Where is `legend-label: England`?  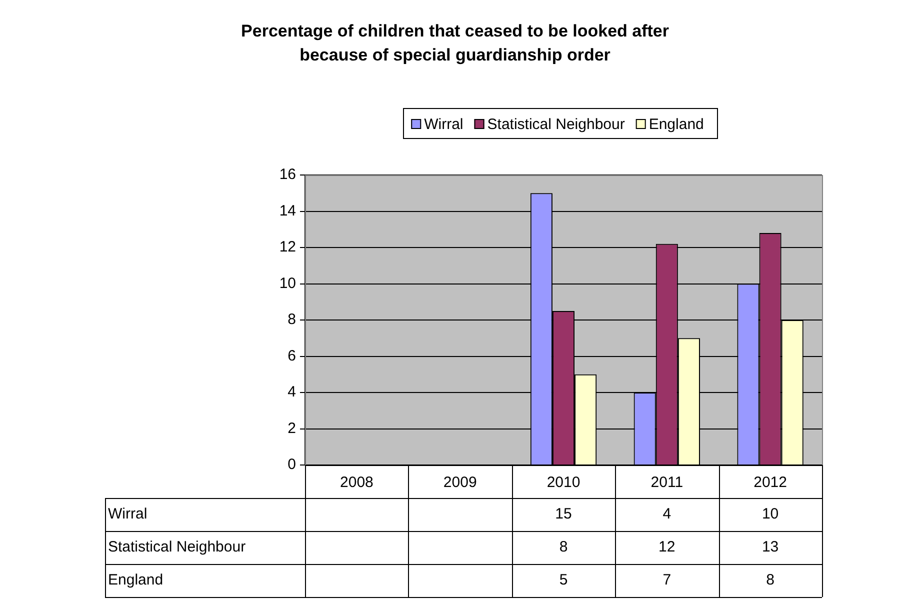 legend-label: England is located at coordinates (676, 125).